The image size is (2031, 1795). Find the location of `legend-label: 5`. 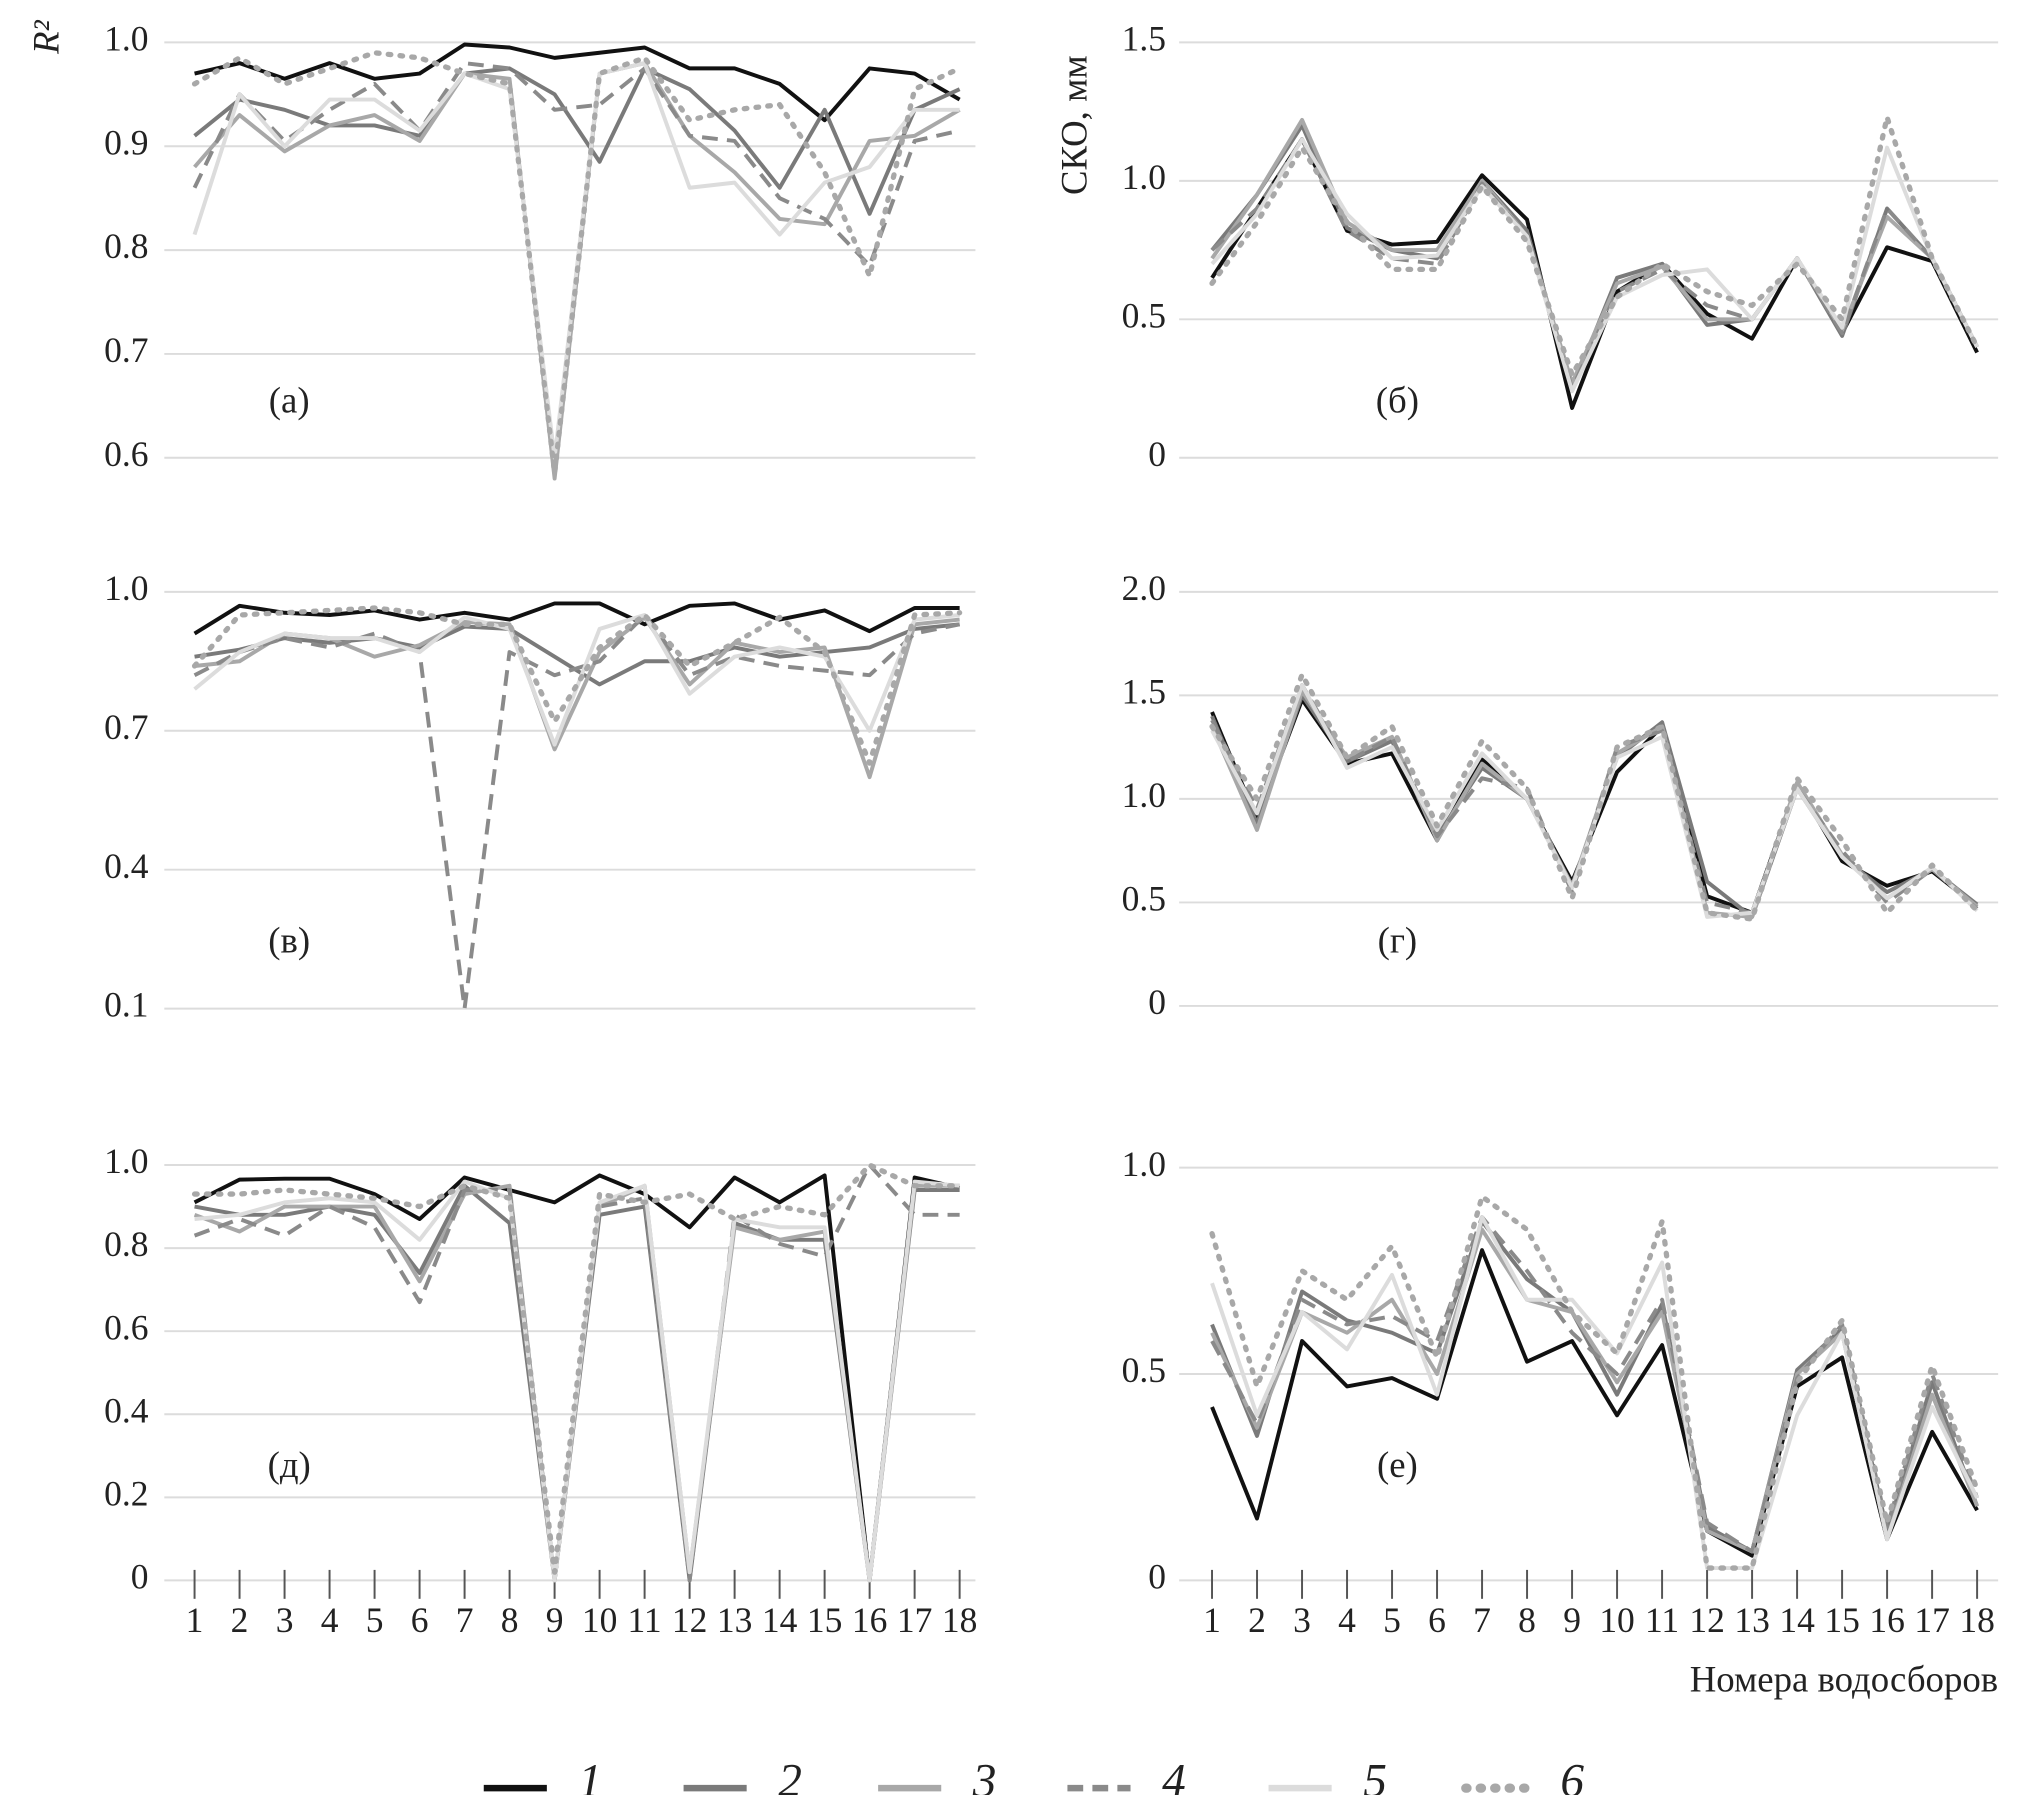

legend-label: 5 is located at coordinates (1375, 1775).